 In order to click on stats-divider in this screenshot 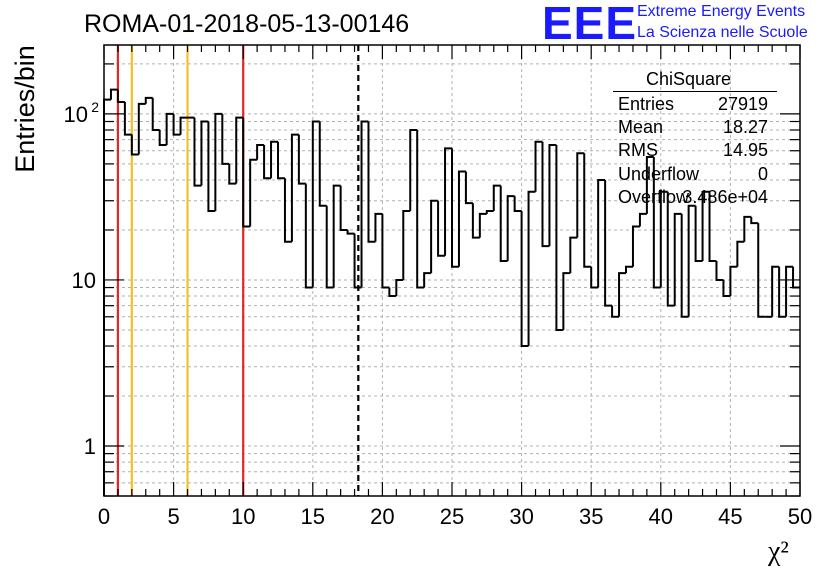, I will do `click(695, 91)`.